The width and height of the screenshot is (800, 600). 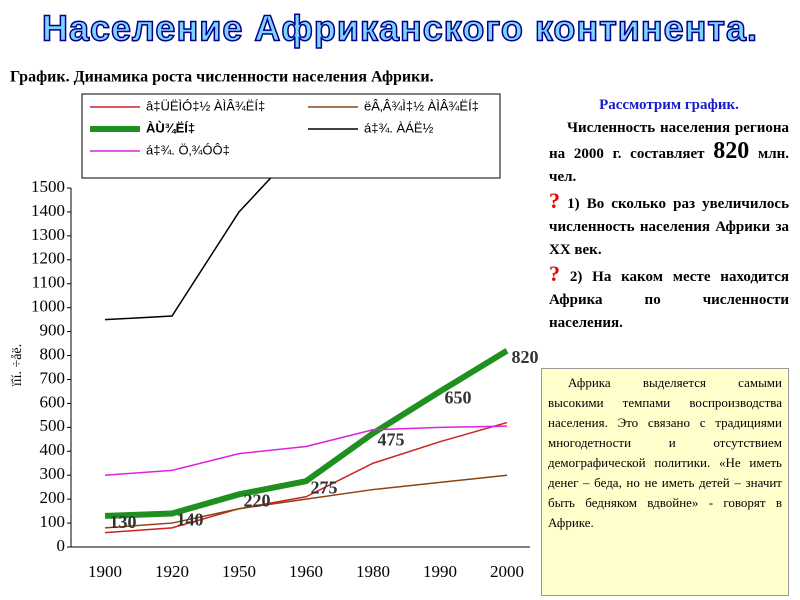 I want to click on y-tick-label: 500, so click(x=53, y=425).